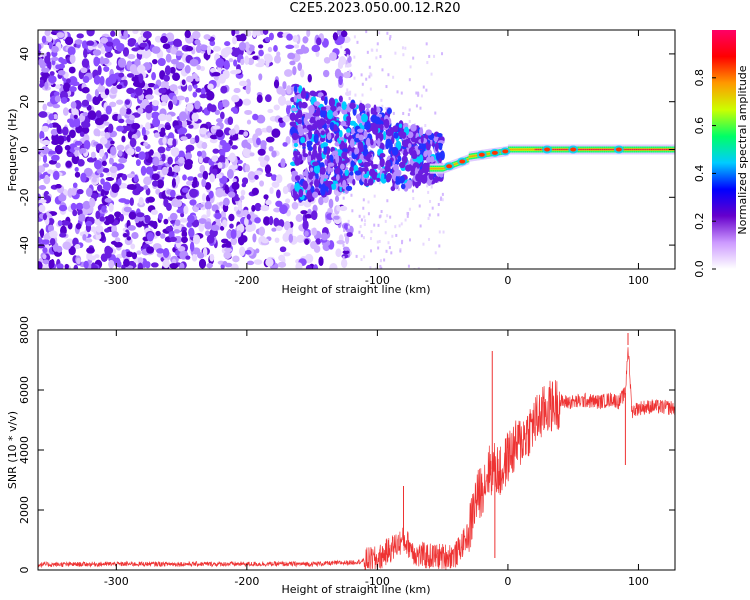 The height and width of the screenshot is (600, 750). What do you see at coordinates (462, 161) in the screenshot?
I see `heatmap-blob` at bounding box center [462, 161].